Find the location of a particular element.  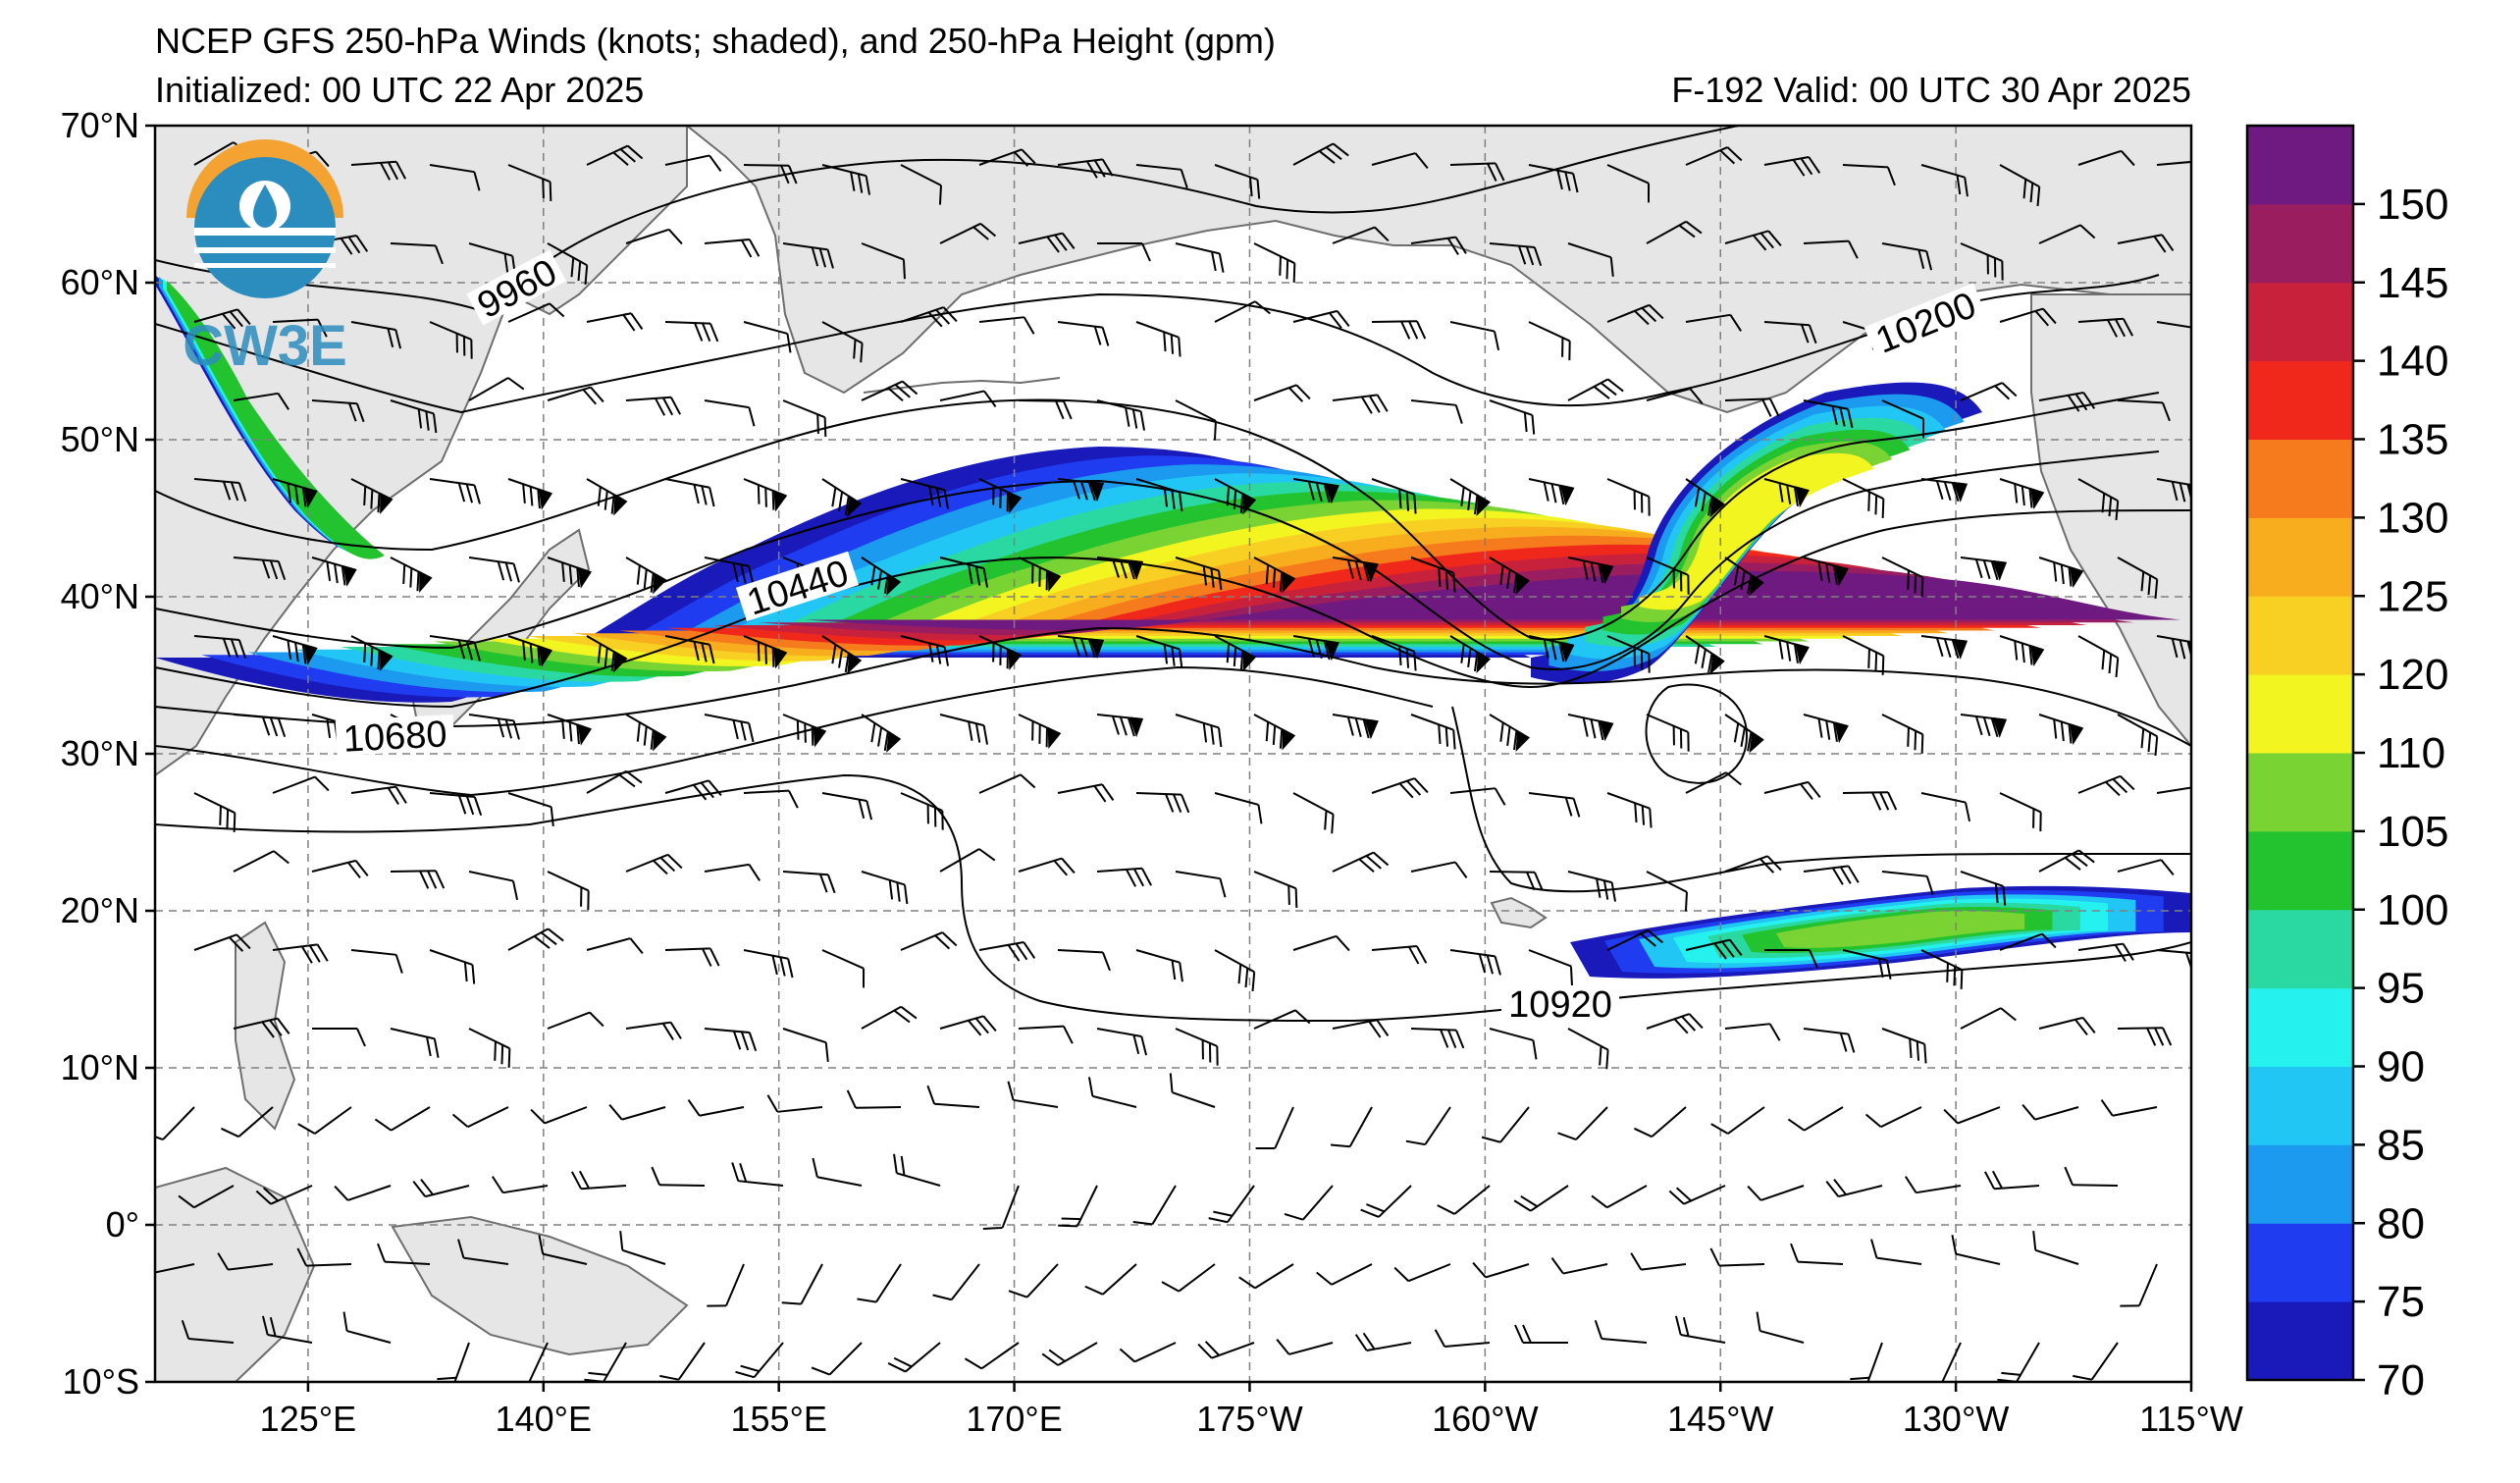

cw3e-logo: CW3E is located at coordinates (265, 259).